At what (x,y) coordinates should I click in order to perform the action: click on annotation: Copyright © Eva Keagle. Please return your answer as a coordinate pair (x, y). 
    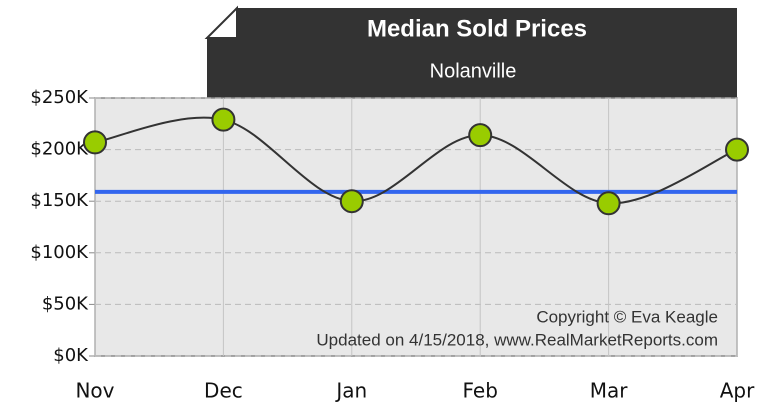
    Looking at the image, I should click on (627, 316).